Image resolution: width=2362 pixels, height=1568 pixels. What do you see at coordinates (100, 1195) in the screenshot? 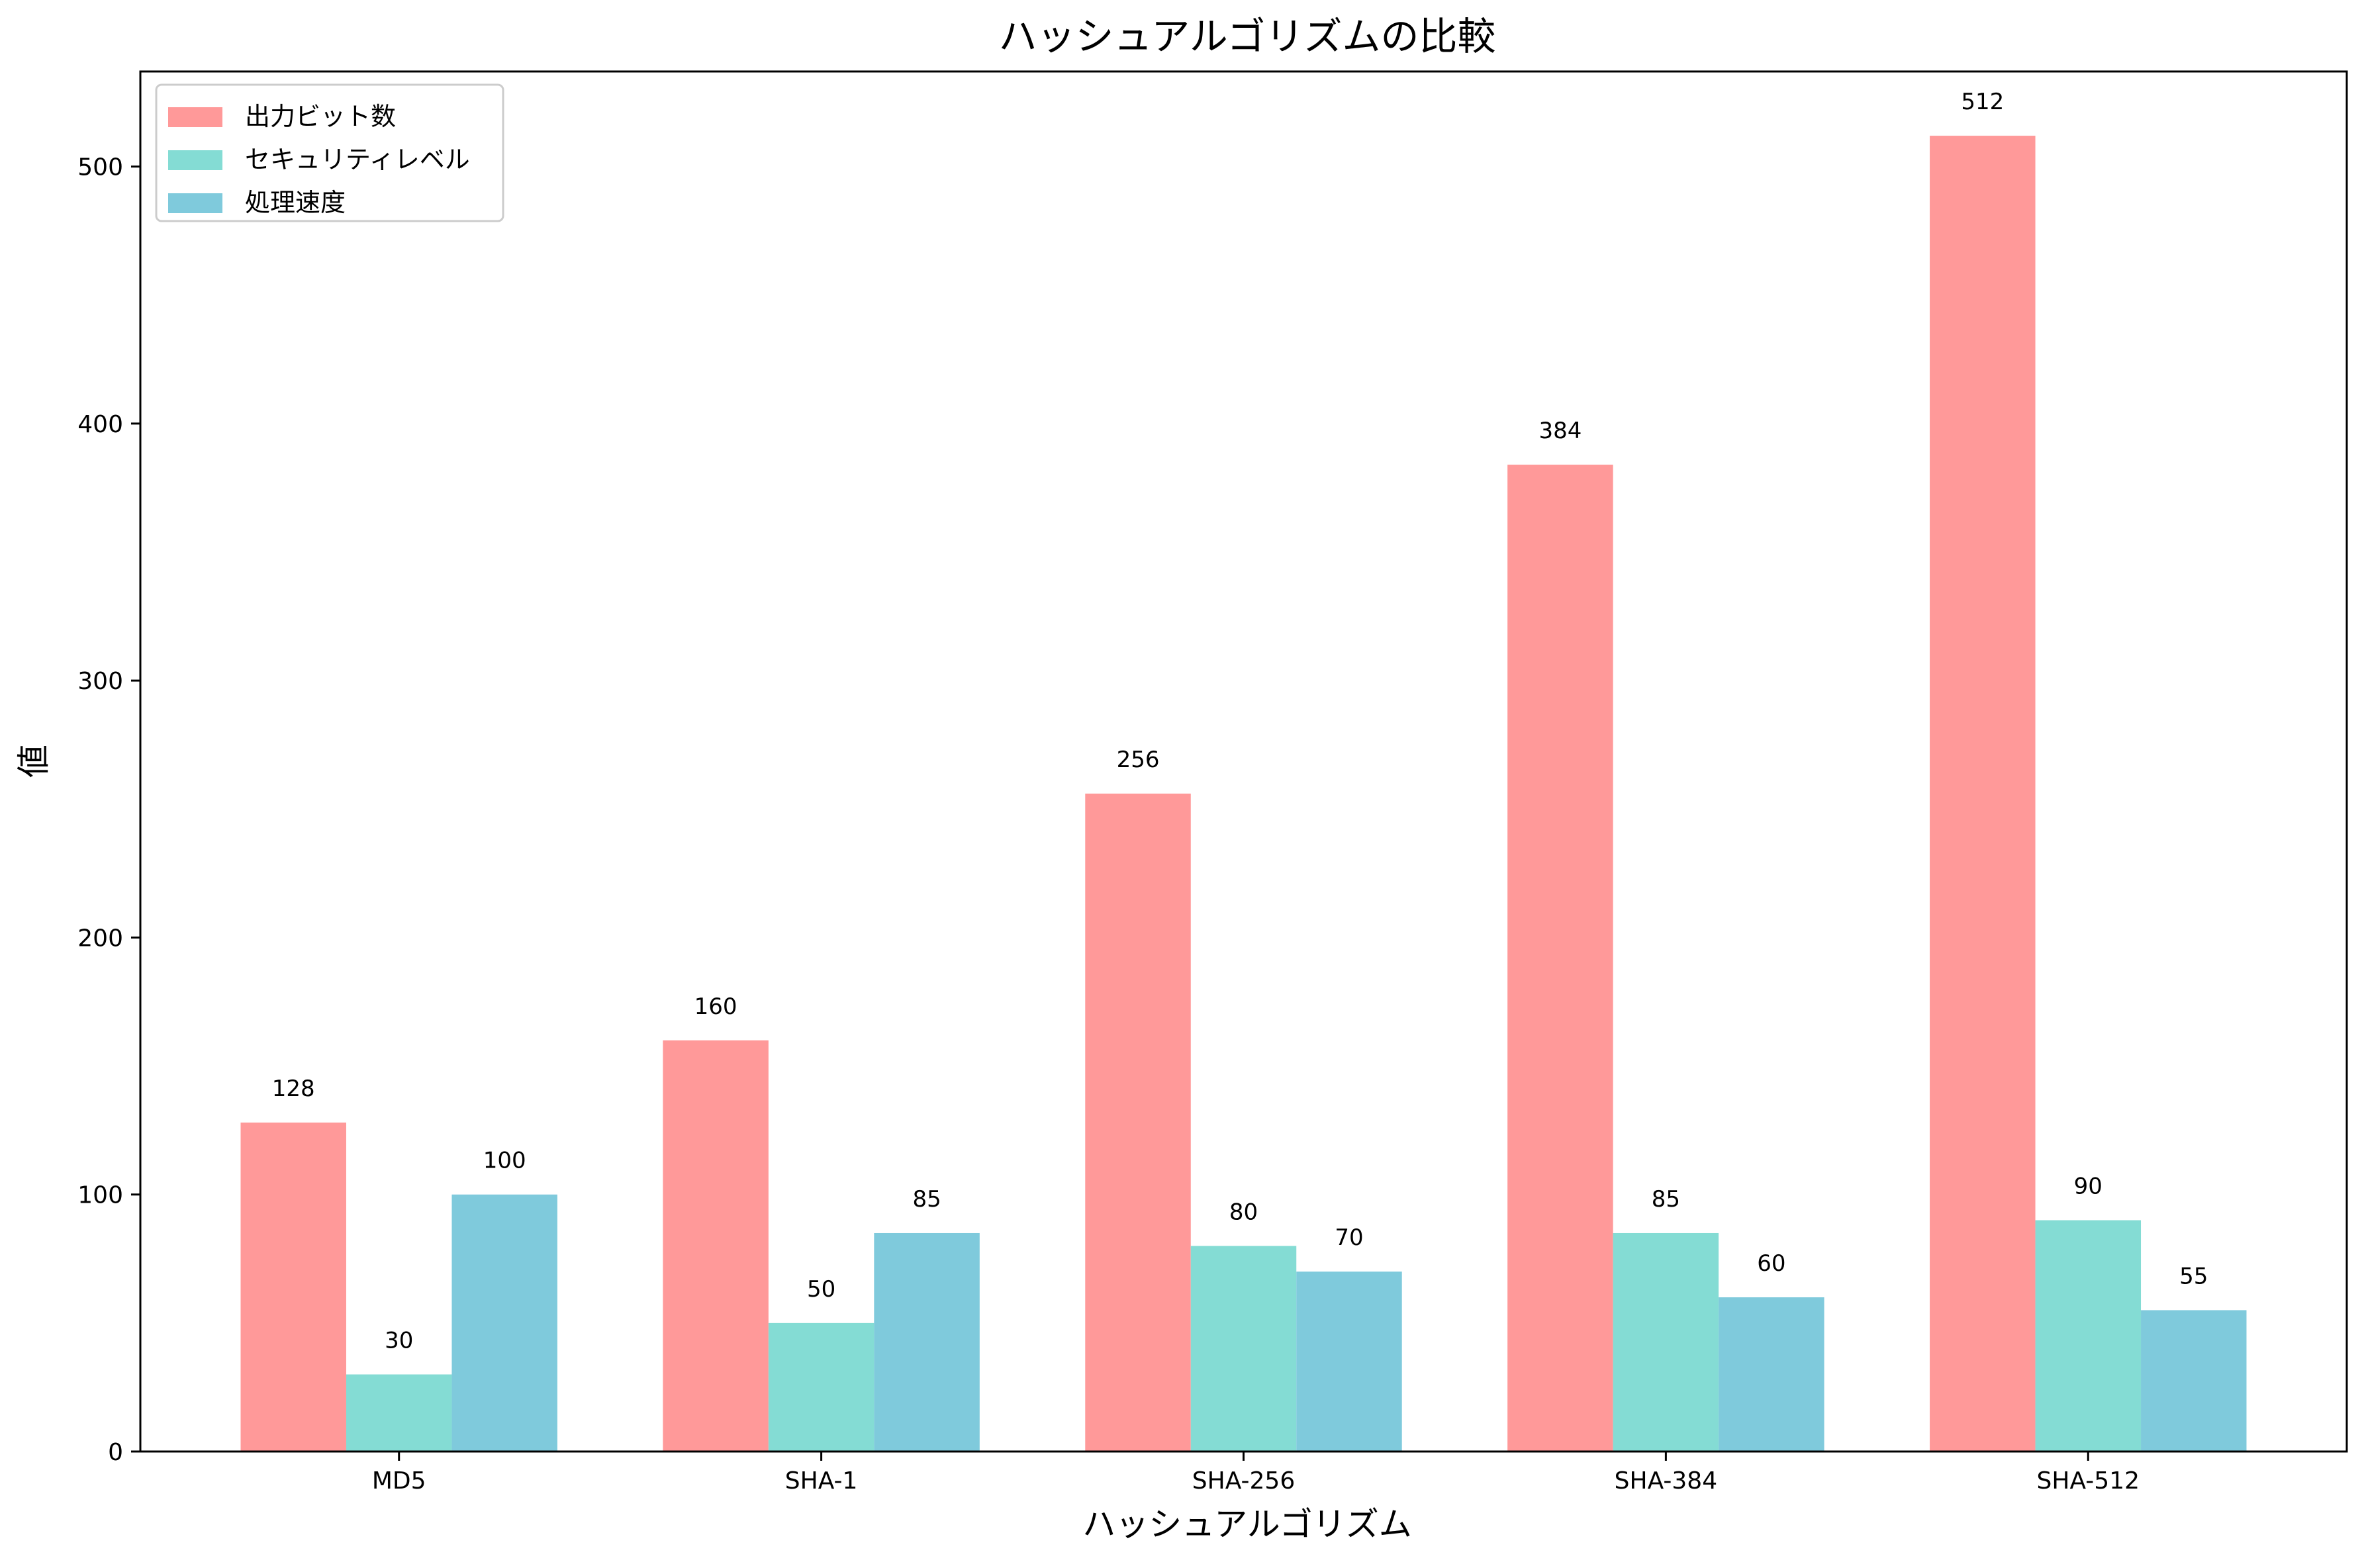
I see `y-tick-label: 100` at bounding box center [100, 1195].